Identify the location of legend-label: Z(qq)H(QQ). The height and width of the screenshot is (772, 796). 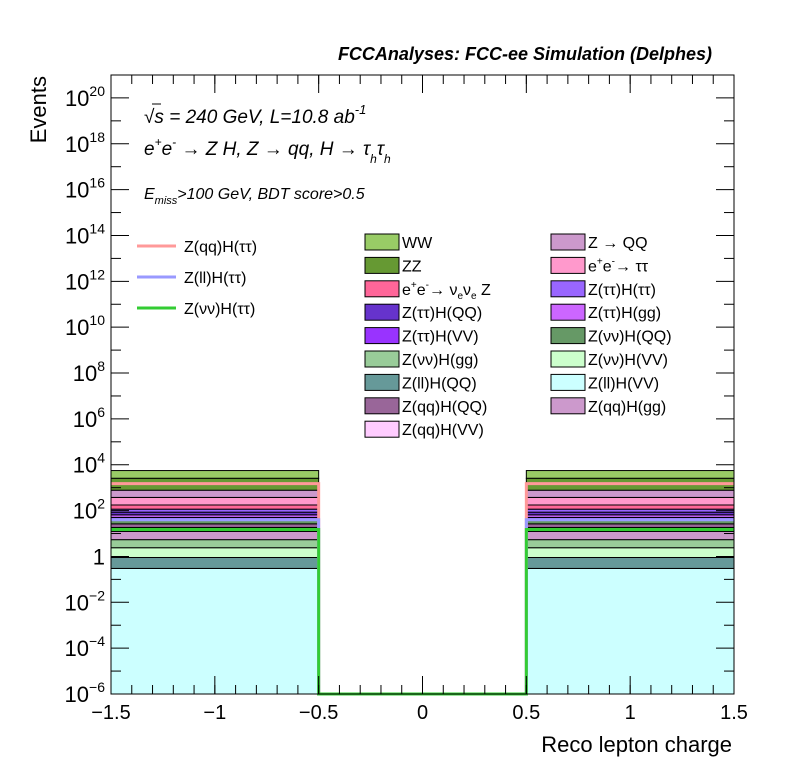
(444, 407).